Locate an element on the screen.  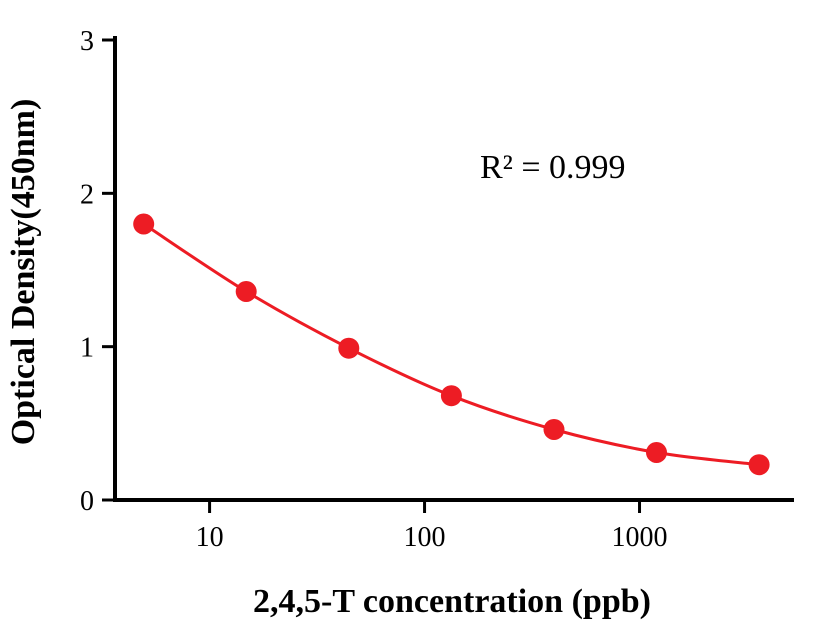
x-axis-ticks: 10 100 1000 is located at coordinates (432, 526).